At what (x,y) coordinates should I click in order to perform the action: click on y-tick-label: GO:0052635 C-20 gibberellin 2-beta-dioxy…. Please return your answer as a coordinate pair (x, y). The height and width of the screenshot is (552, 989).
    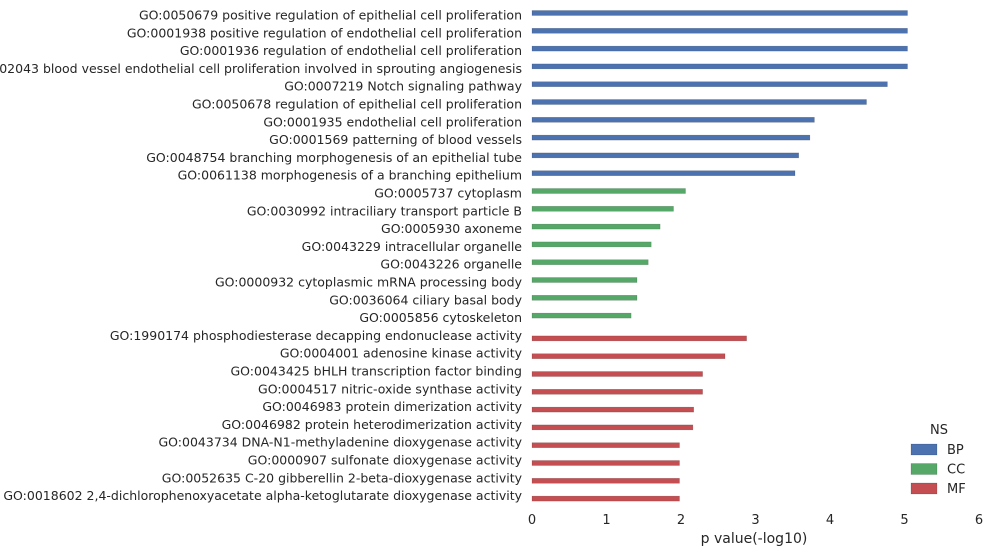
    Looking at the image, I should click on (342, 477).